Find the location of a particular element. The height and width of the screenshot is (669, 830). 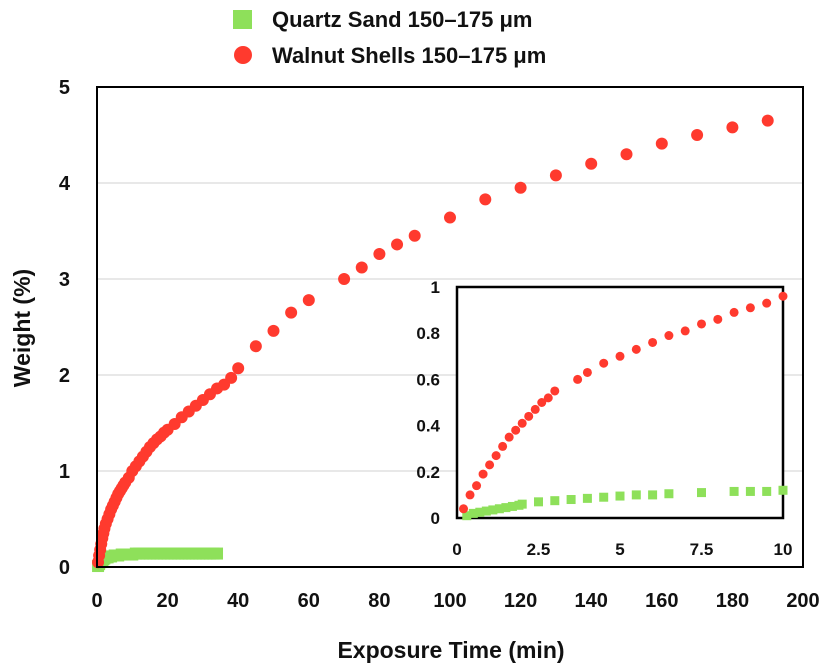

inset-y-tick-label: 0.8 is located at coordinates (428, 333).